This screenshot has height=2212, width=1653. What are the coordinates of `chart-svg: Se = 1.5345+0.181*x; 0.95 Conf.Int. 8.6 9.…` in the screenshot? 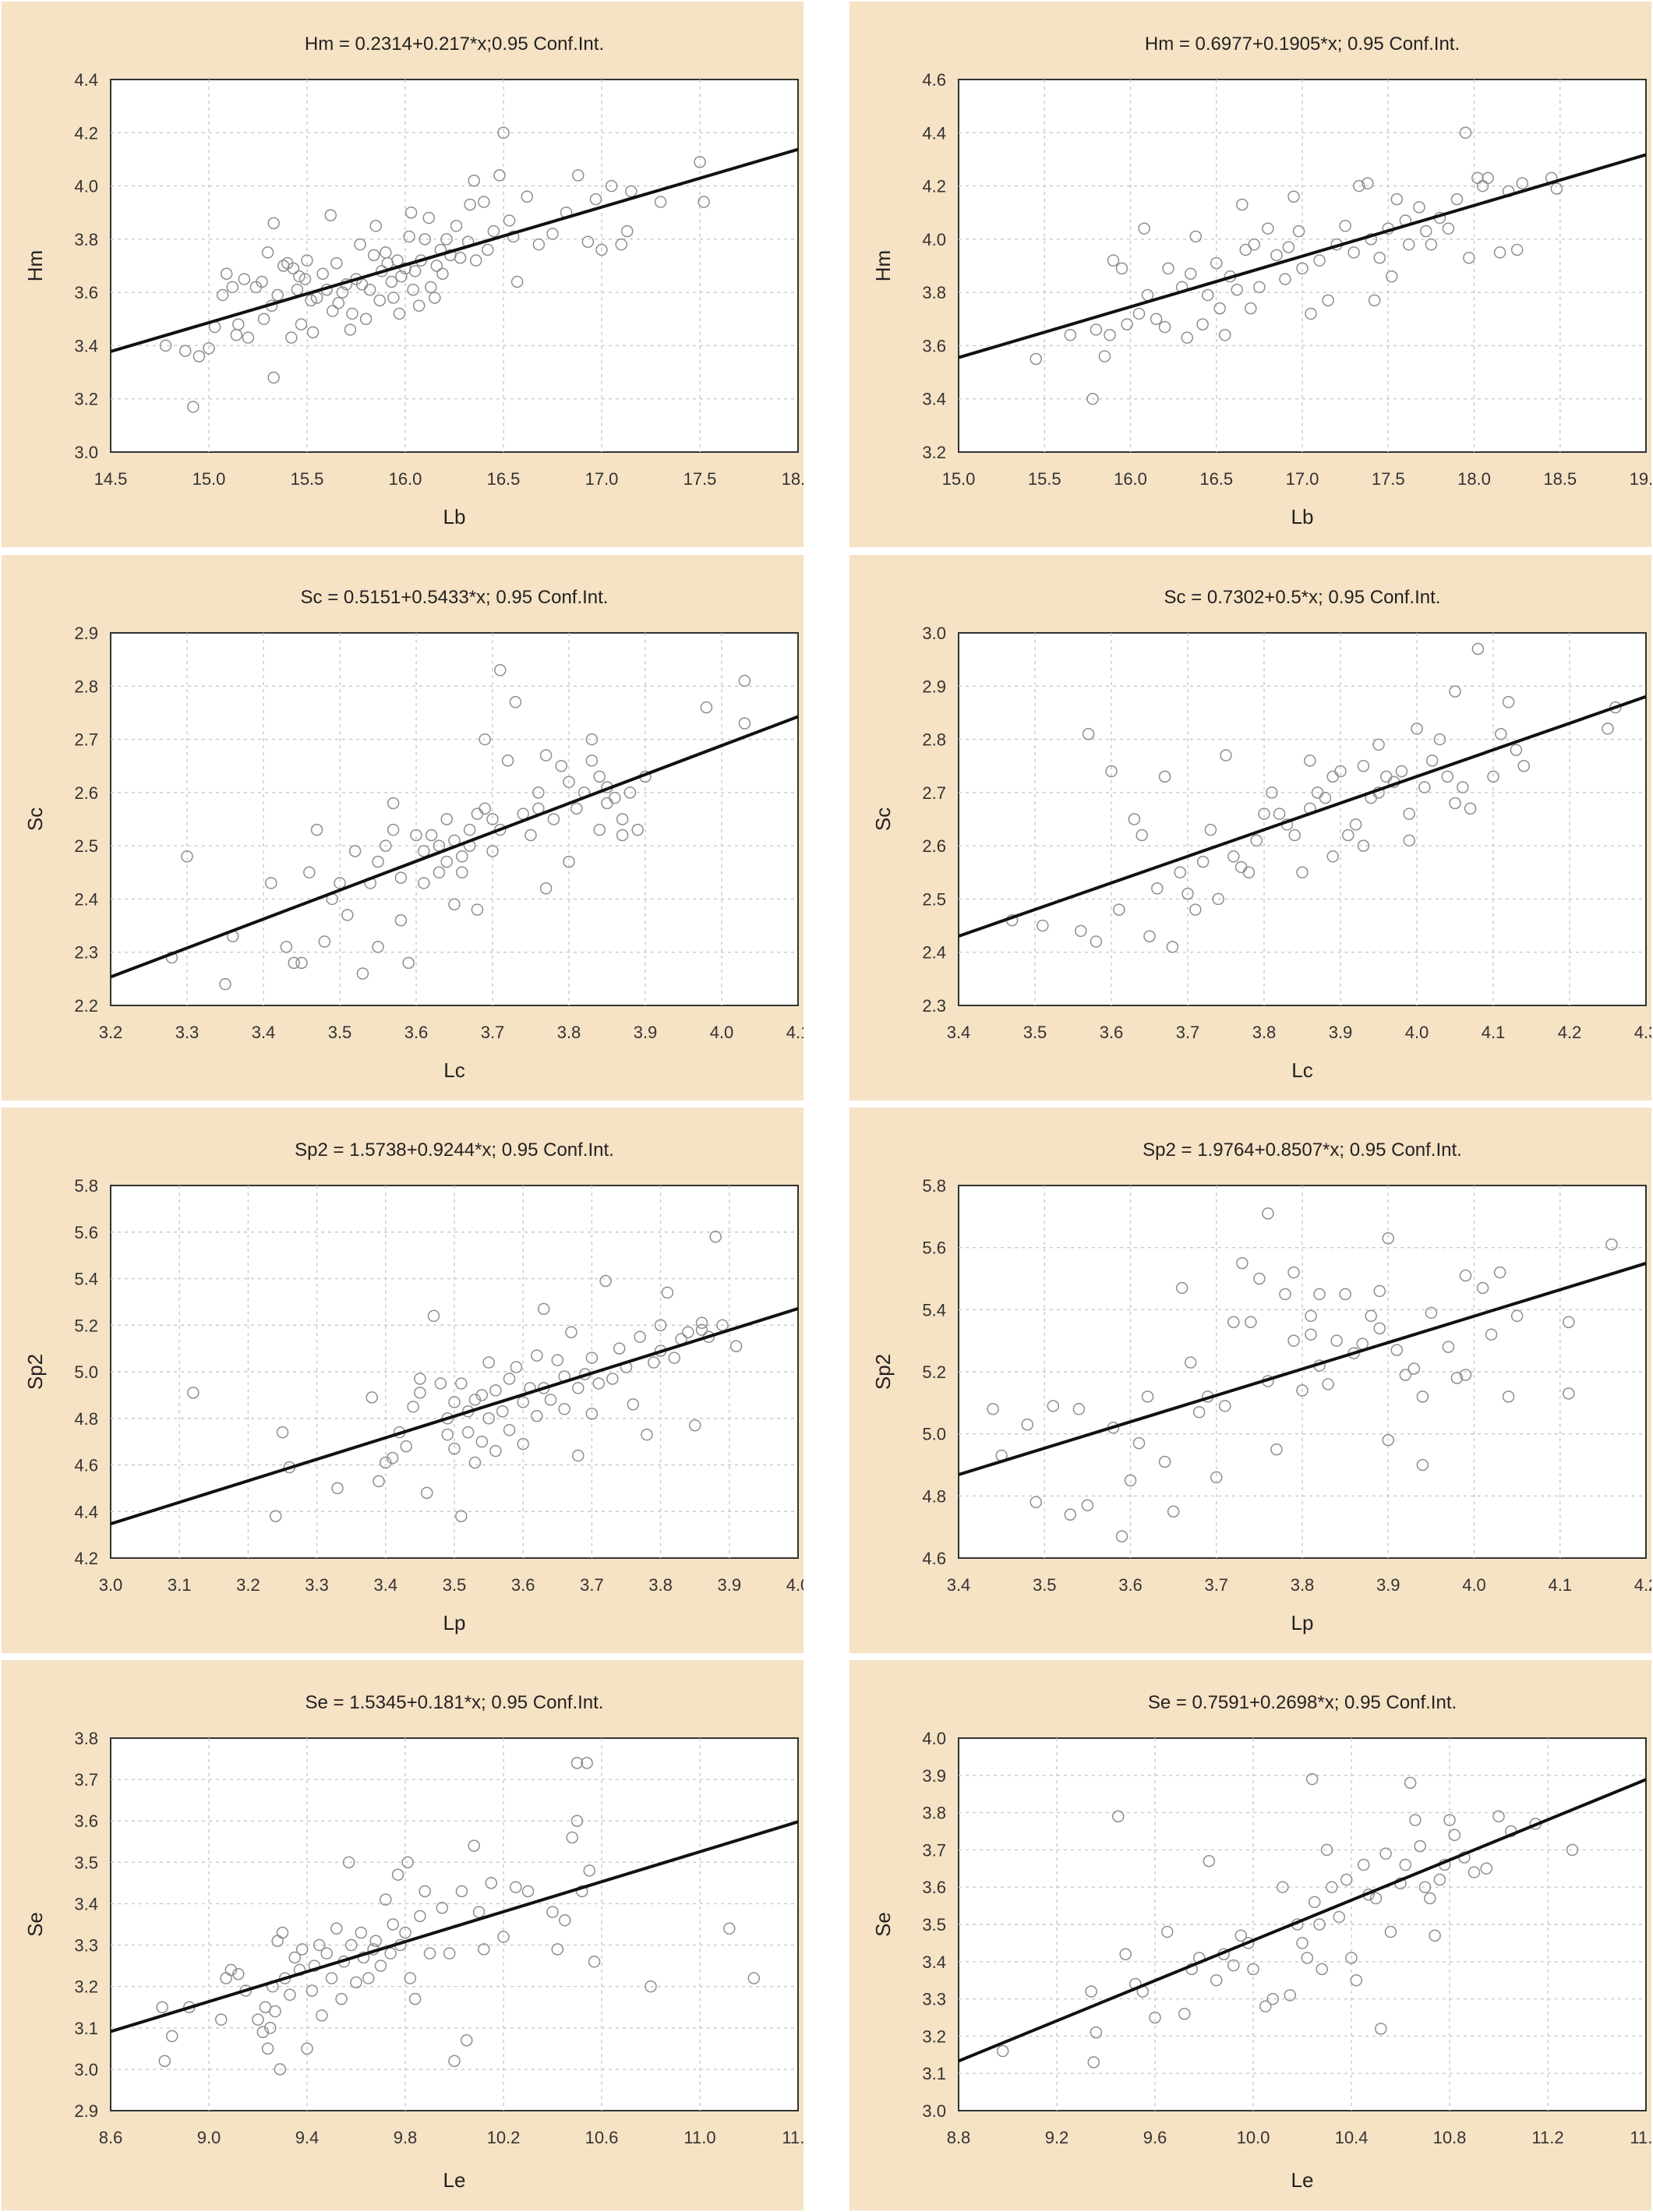 It's located at (413, 1942).